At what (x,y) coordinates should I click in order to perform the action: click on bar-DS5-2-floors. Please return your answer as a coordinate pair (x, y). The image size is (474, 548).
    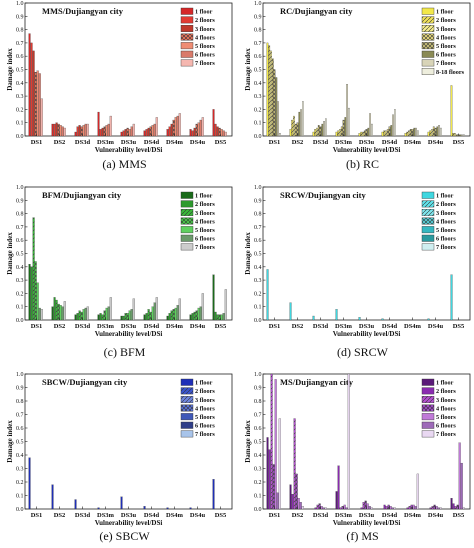
    Looking at the image, I should click on (453, 135).